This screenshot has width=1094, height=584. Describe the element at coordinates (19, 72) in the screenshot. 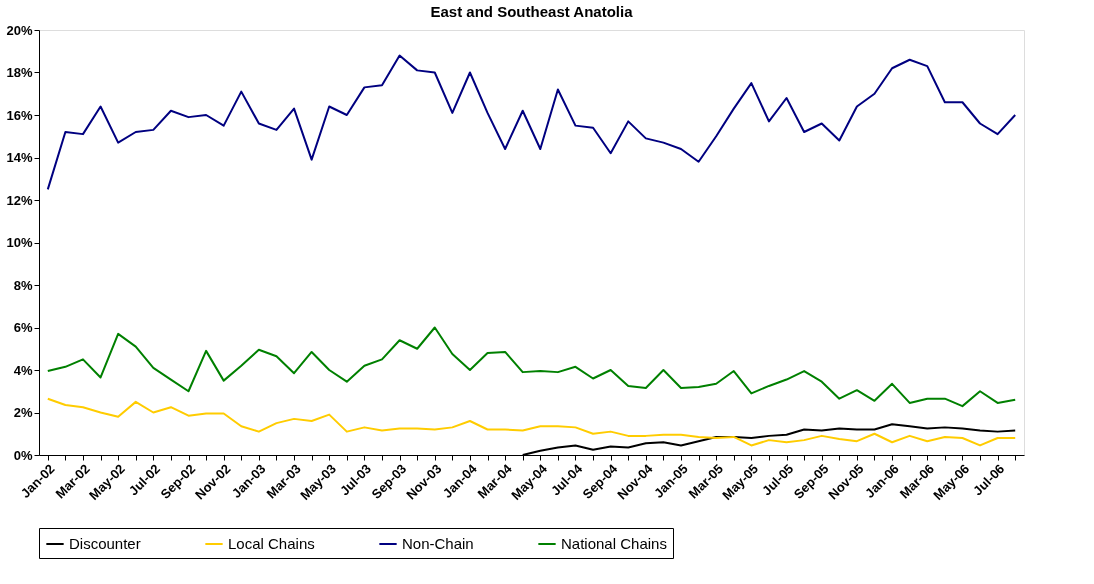

I see `y-tick-label: 18%` at that location.